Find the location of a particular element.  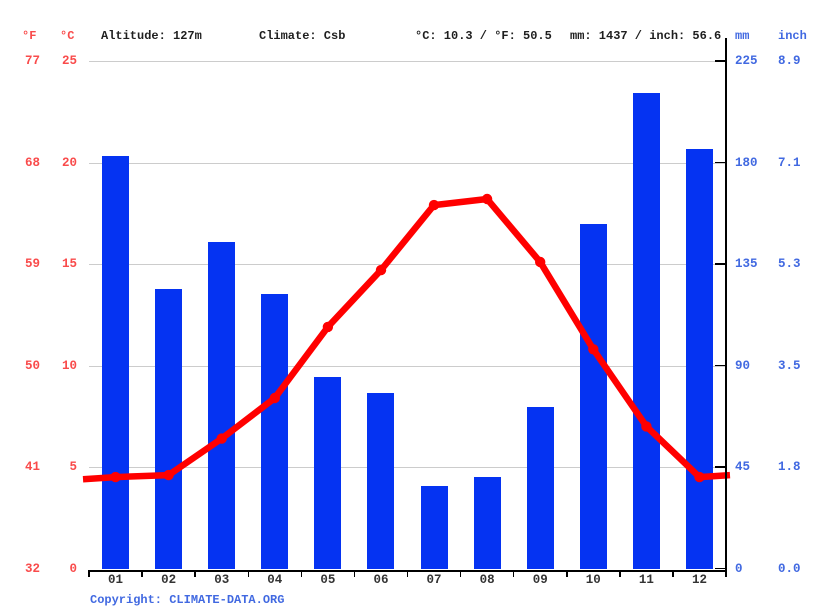

y-axis-label-fahrenheit: 68 is located at coordinates (32, 162).